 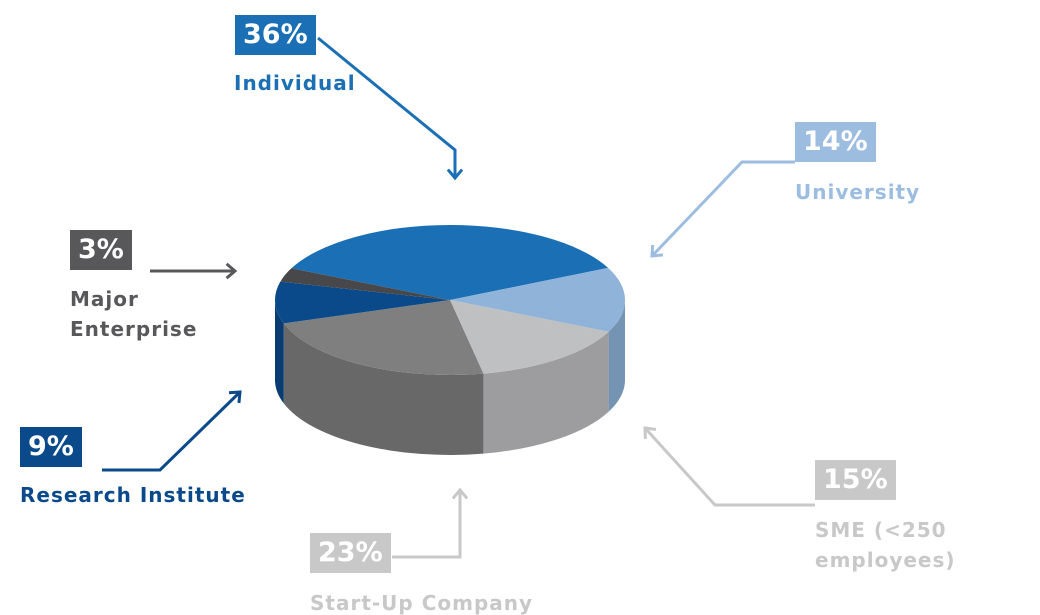 What do you see at coordinates (133, 495) in the screenshot?
I see `category-label: Research Institute` at bounding box center [133, 495].